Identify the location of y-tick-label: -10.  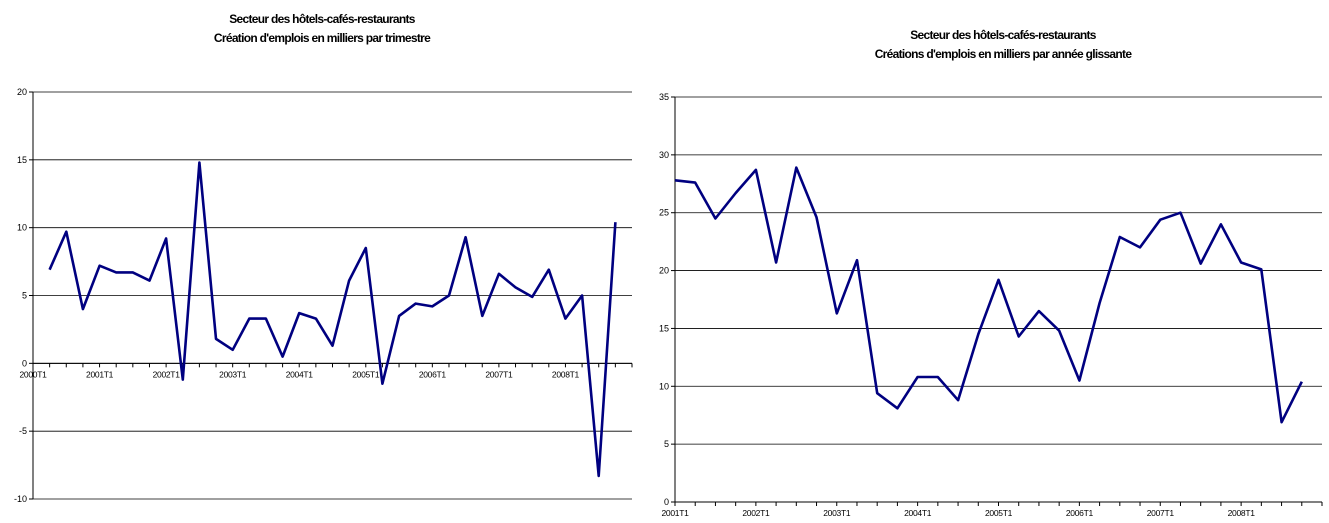
(20, 499).